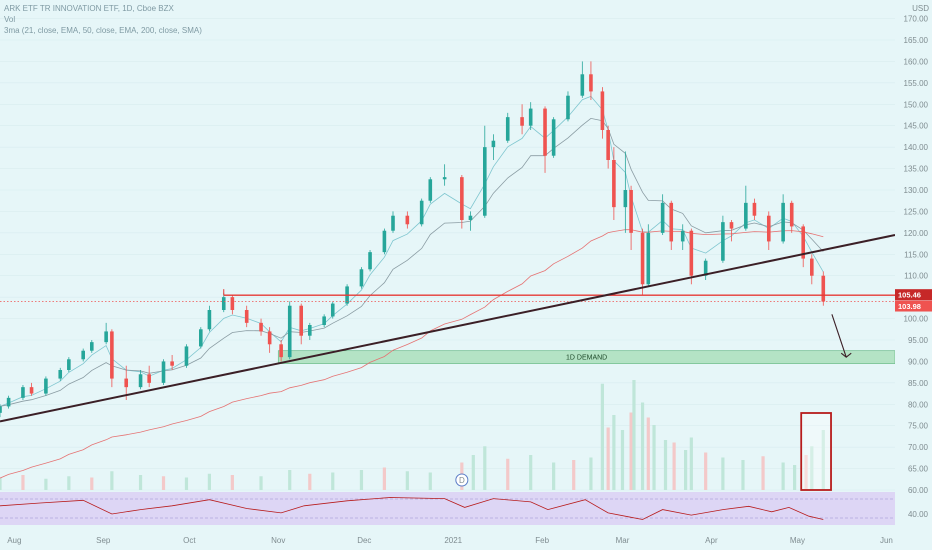 The height and width of the screenshot is (550, 932). Describe the element at coordinates (909, 306) in the screenshot. I see `last-price-value: 103.98` at that location.